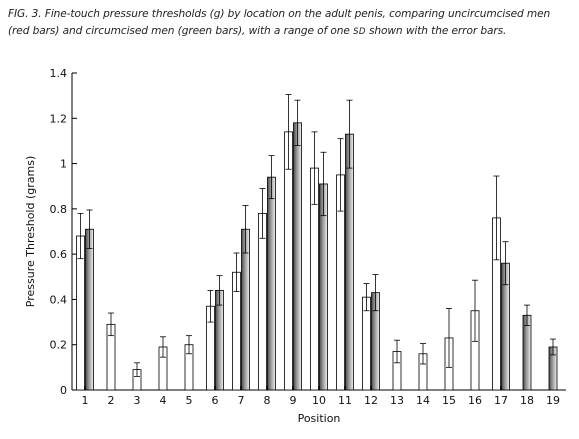  I want to click on x-tick-label: 19, so click(553, 400).